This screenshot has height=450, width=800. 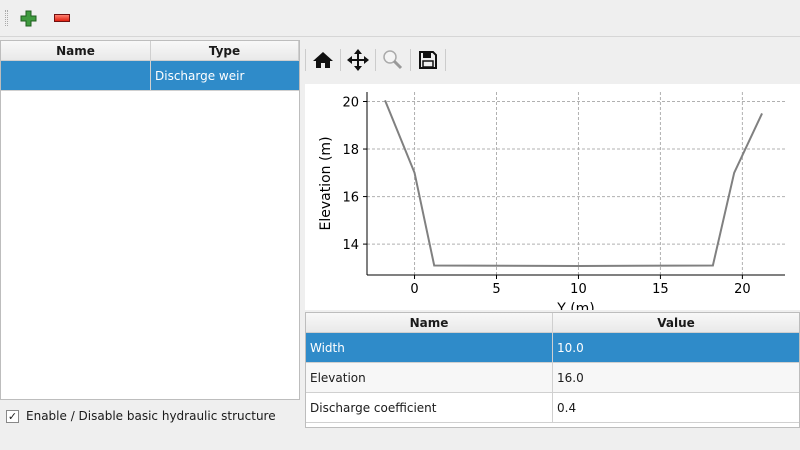 I want to click on cell-value: 0.4, so click(x=567, y=407).